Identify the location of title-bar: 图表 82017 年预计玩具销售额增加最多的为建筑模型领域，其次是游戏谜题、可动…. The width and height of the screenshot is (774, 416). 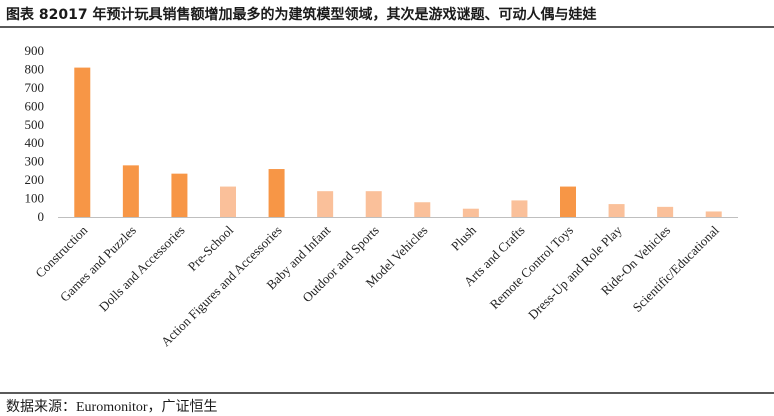
(387, 14).